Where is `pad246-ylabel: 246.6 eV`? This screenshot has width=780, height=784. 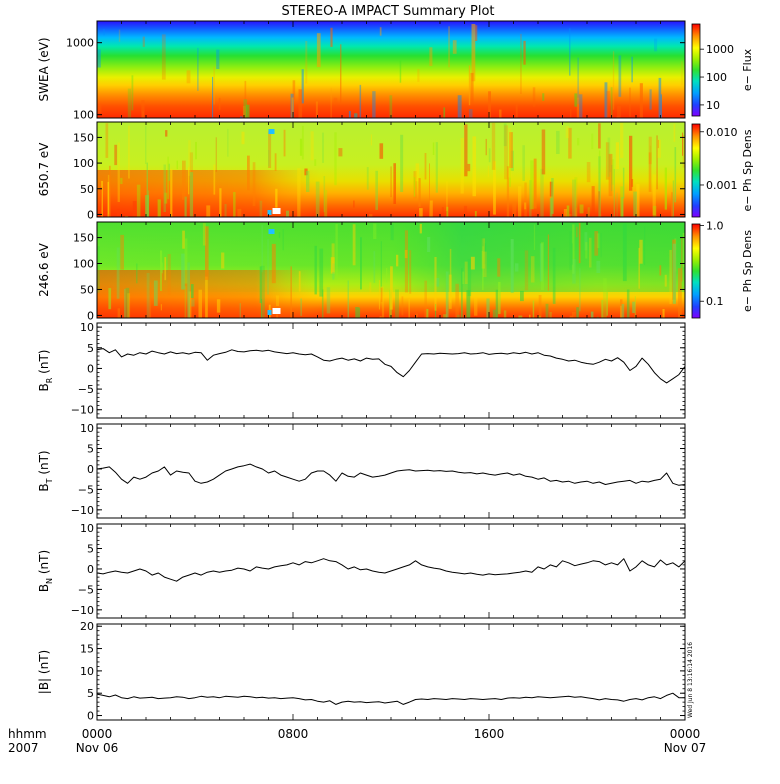 pad246-ylabel: 246.6 eV is located at coordinates (44, 269).